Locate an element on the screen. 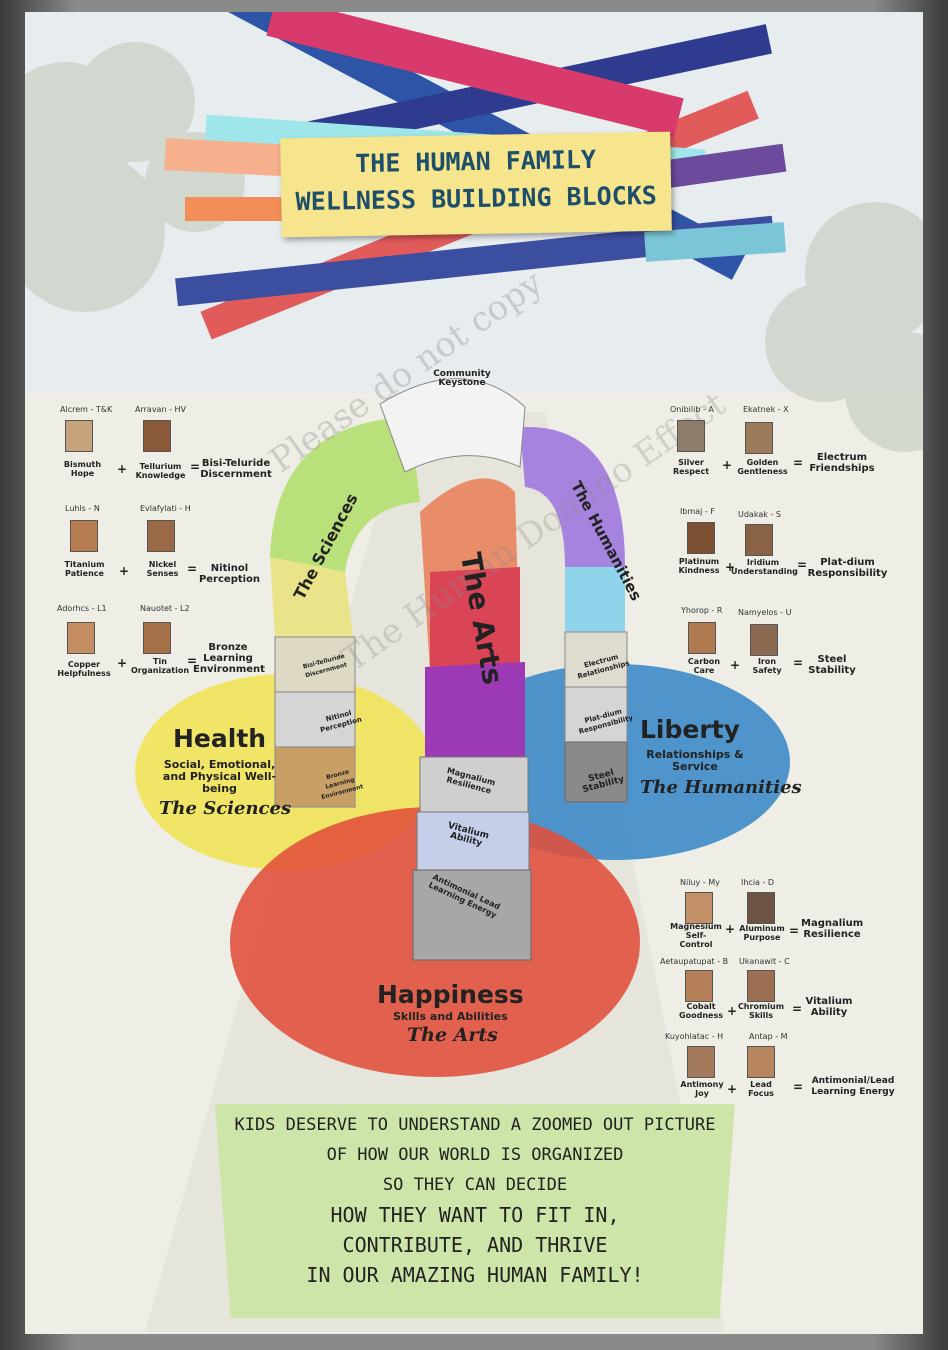 The width and height of the screenshot is (948, 1350). portrait-name: Kuyohlatac - H is located at coordinates (694, 1036).